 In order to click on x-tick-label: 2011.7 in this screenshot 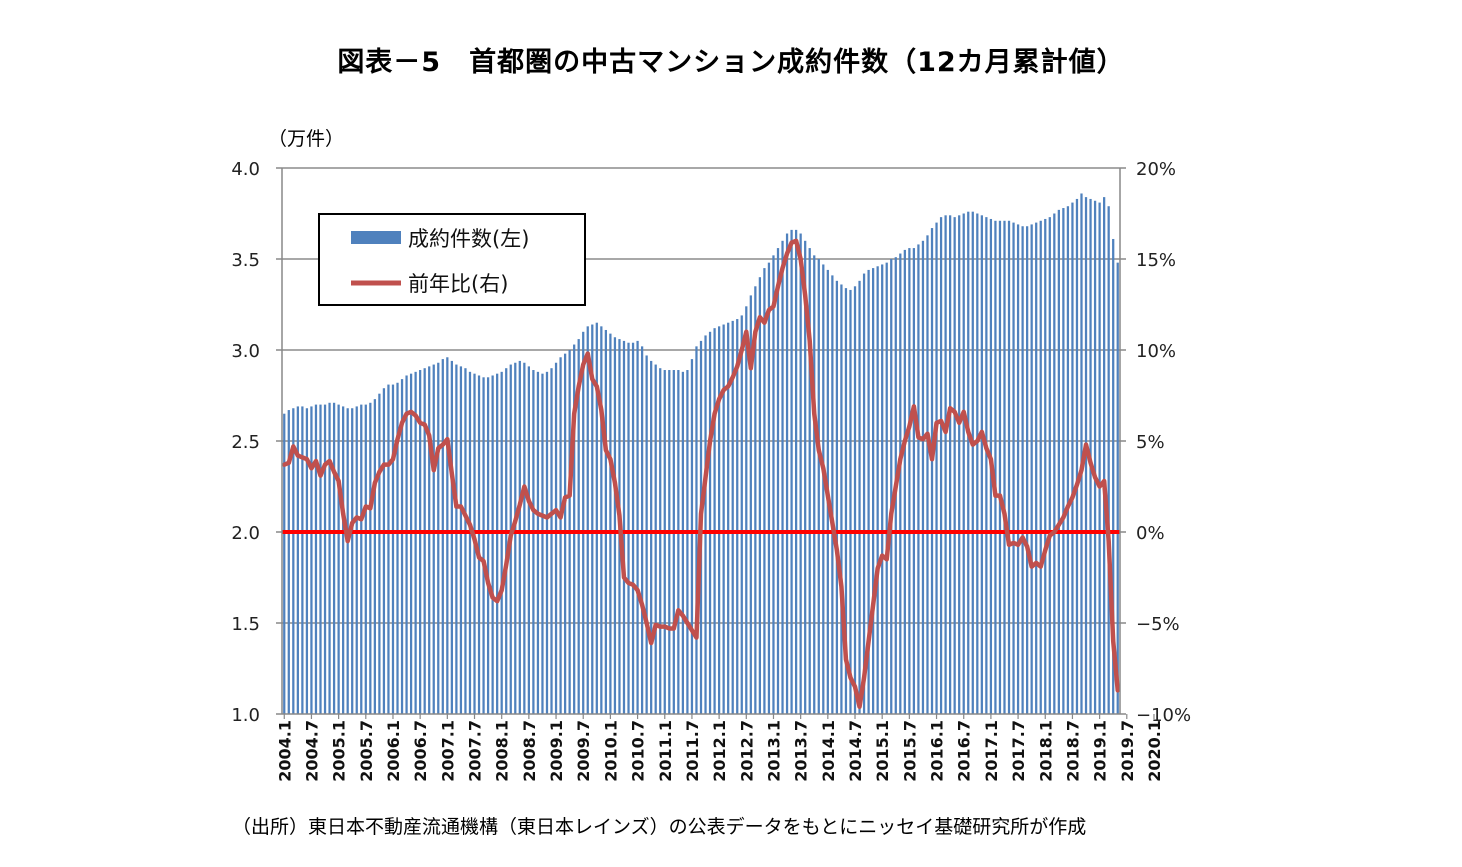, I will do `click(692, 751)`.